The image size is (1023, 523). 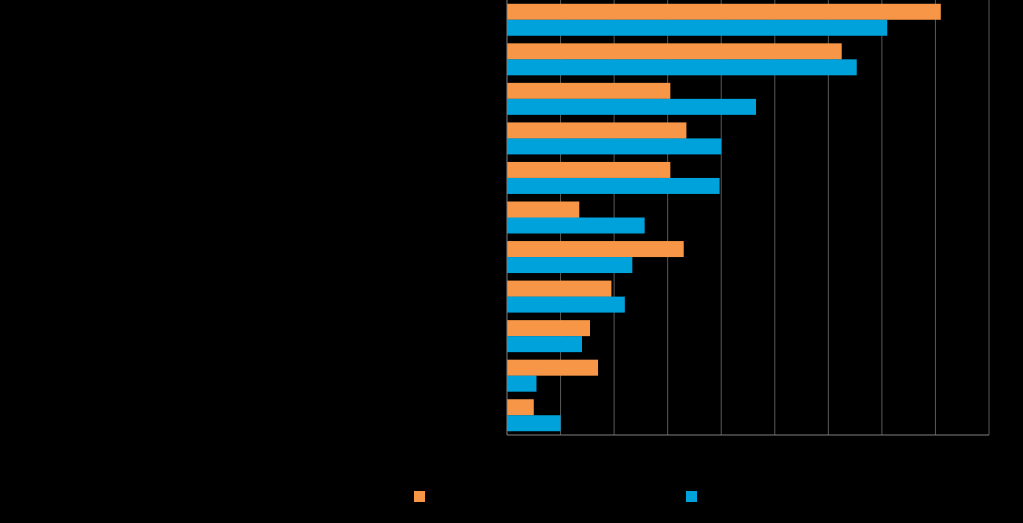 What do you see at coordinates (511, 498) in the screenshot?
I see `legend` at bounding box center [511, 498].